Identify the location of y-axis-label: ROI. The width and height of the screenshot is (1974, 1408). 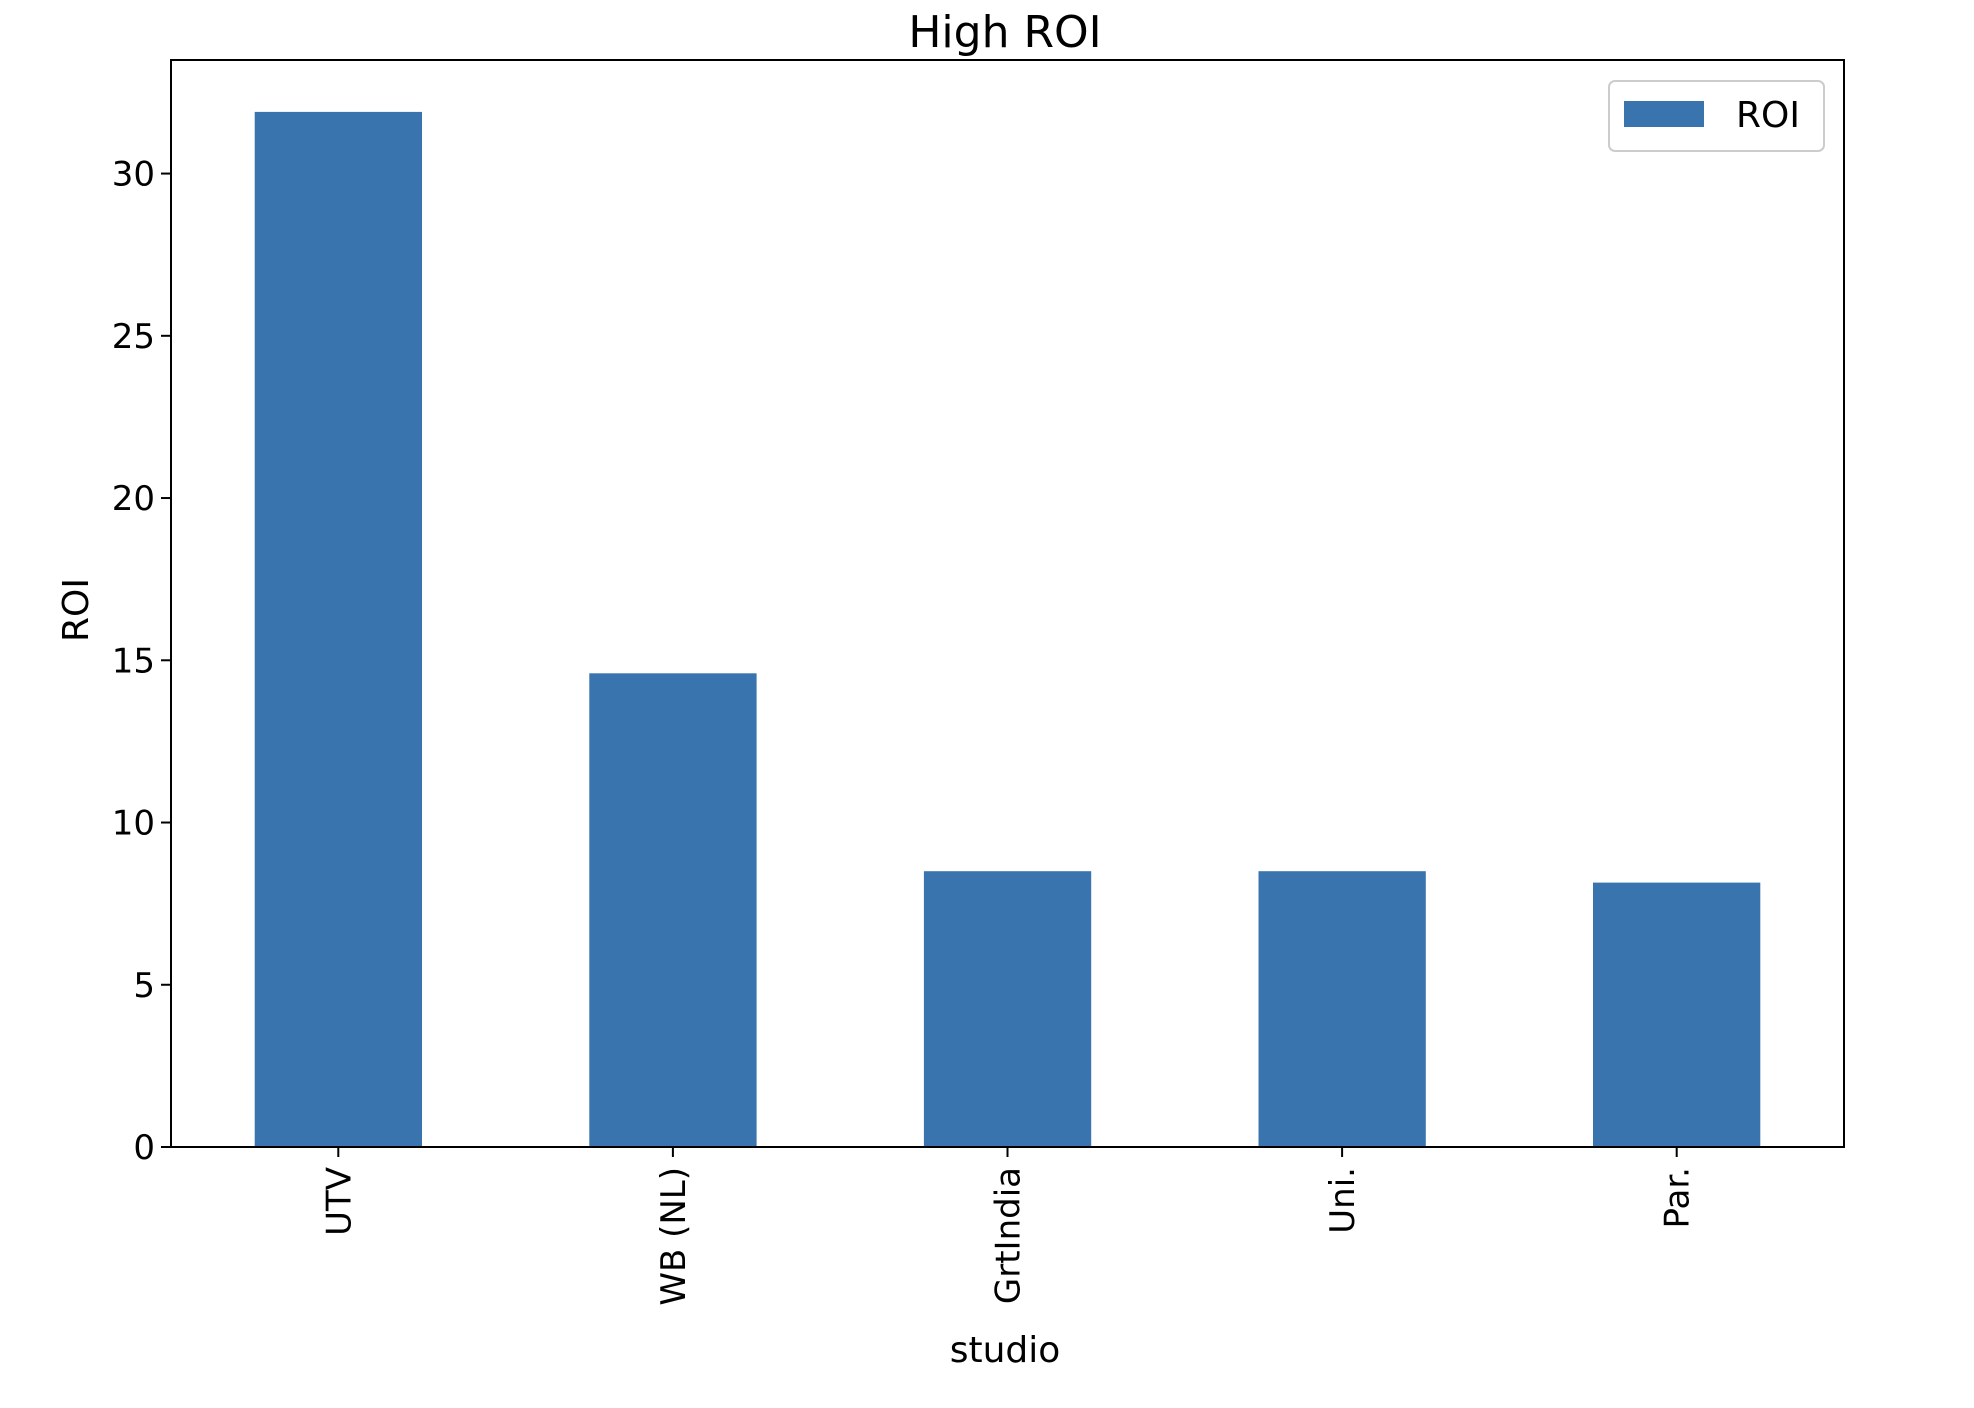
(76, 610).